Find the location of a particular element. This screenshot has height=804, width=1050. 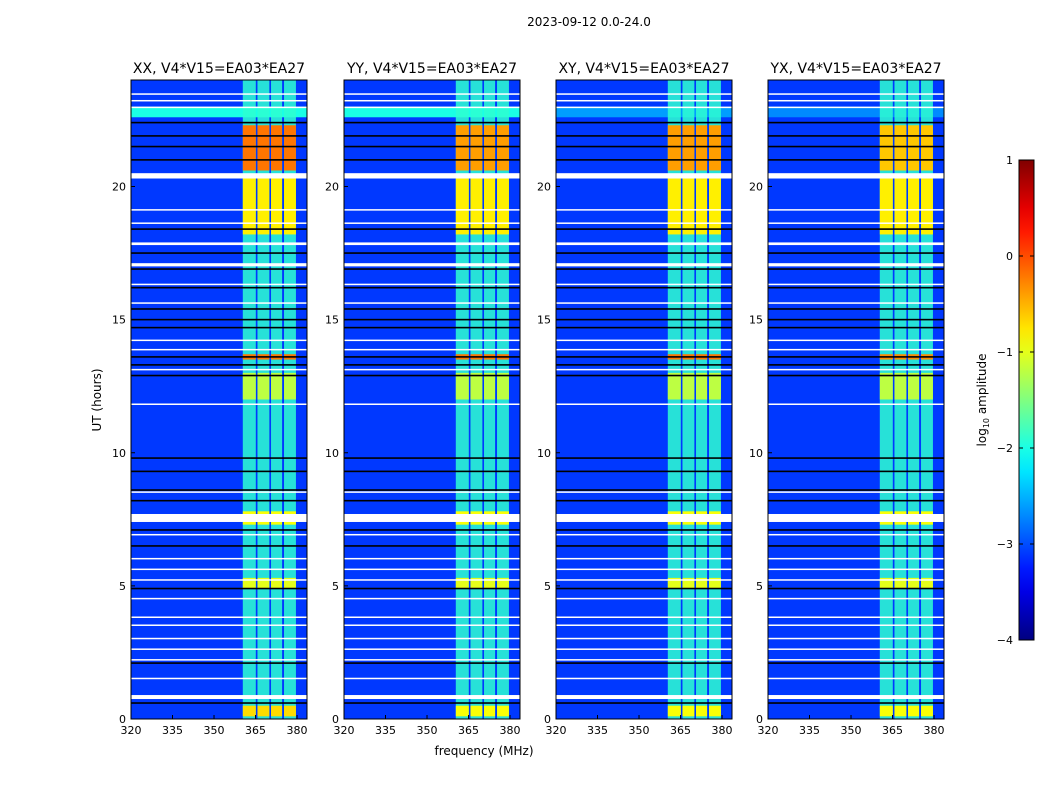

y-tick-label: 15 is located at coordinates (756, 320).